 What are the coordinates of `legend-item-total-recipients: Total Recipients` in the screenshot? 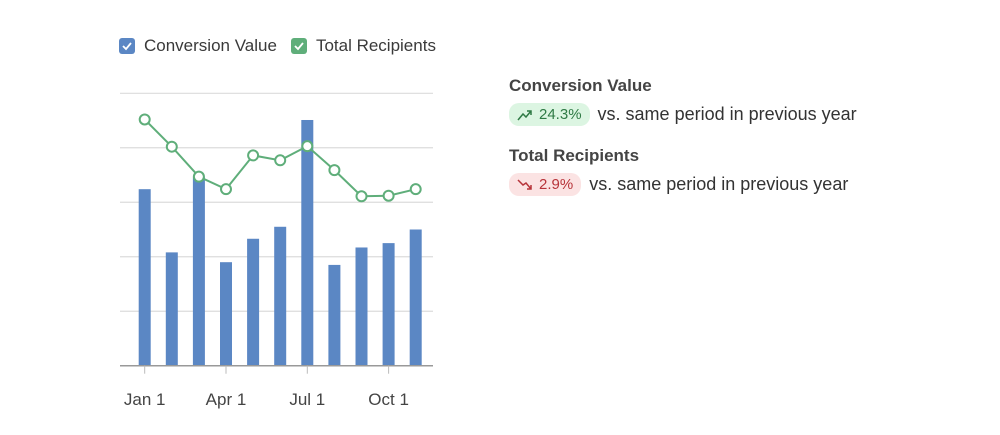 It's located at (363, 46).